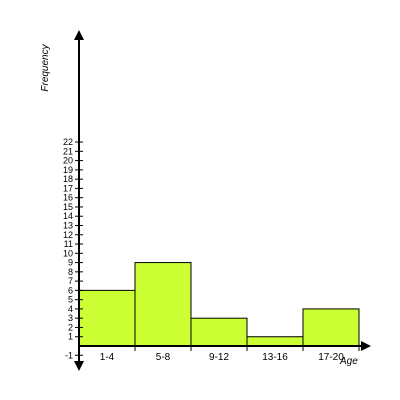 This screenshot has width=400, height=400. What do you see at coordinates (275, 357) in the screenshot?
I see `x-tick-label: 13-16` at bounding box center [275, 357].